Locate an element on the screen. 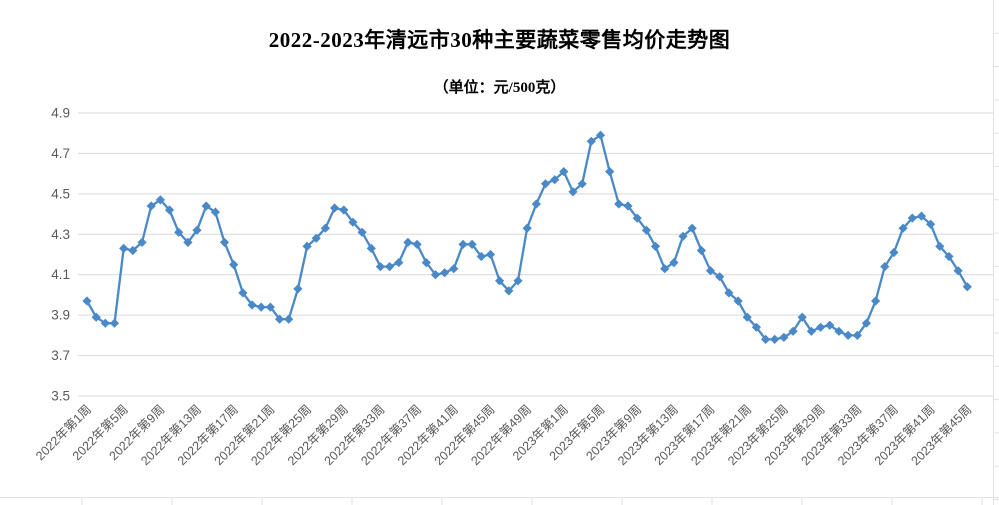 The image size is (999, 505). y-axis-tick-label: 3.9 is located at coordinates (60, 315).